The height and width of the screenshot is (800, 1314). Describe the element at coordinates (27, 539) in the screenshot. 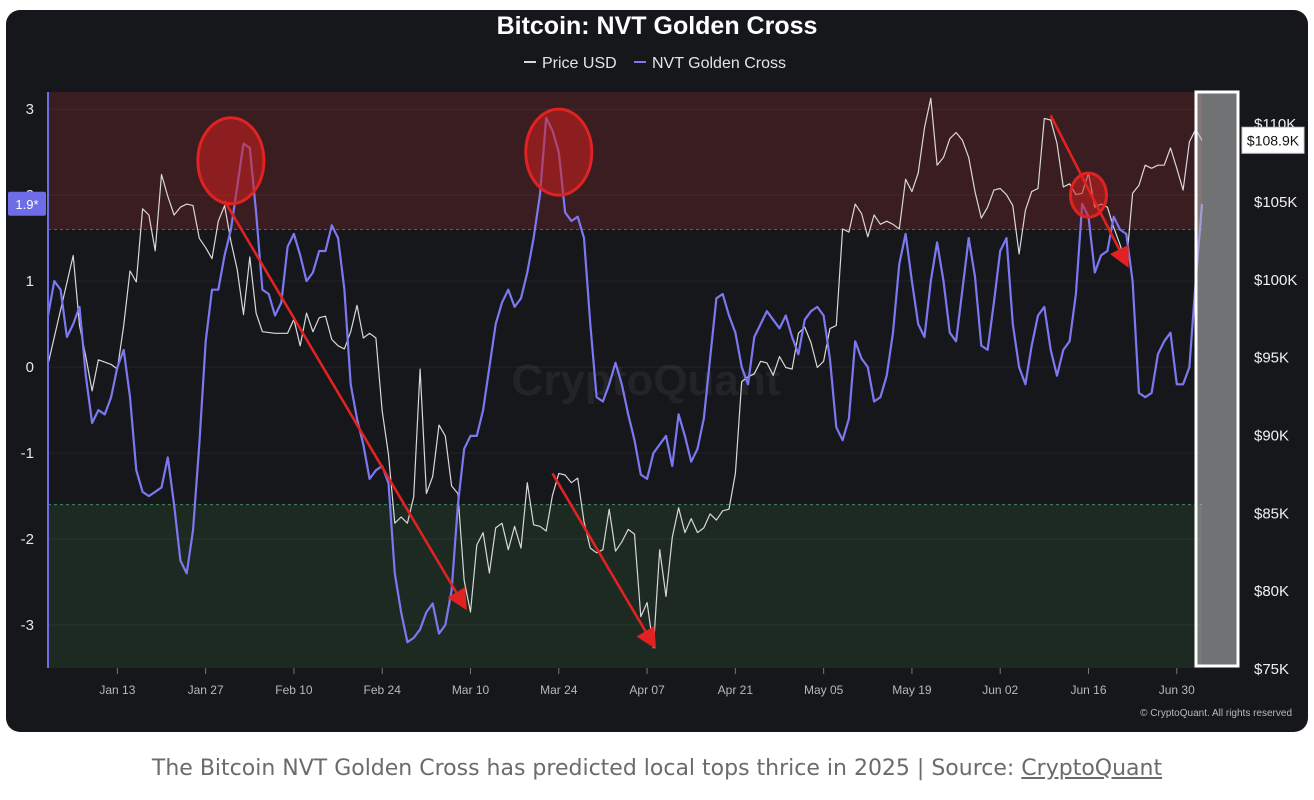

I see `left-tick-label: -2` at that location.